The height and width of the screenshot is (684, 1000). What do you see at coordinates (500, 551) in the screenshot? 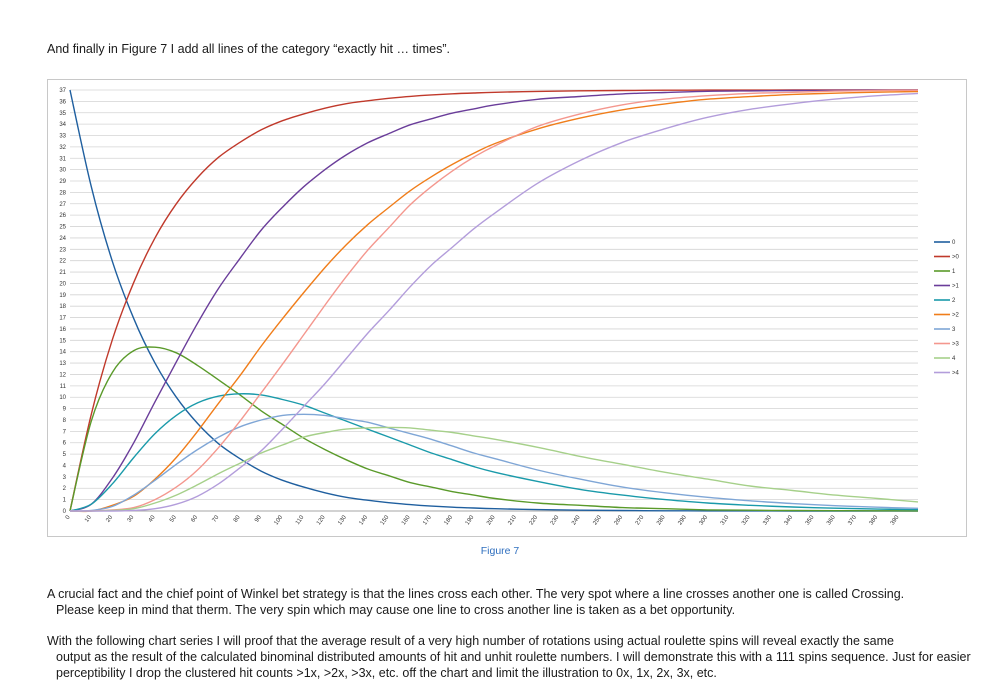
I see `figure-caption: Figure 7` at bounding box center [500, 551].